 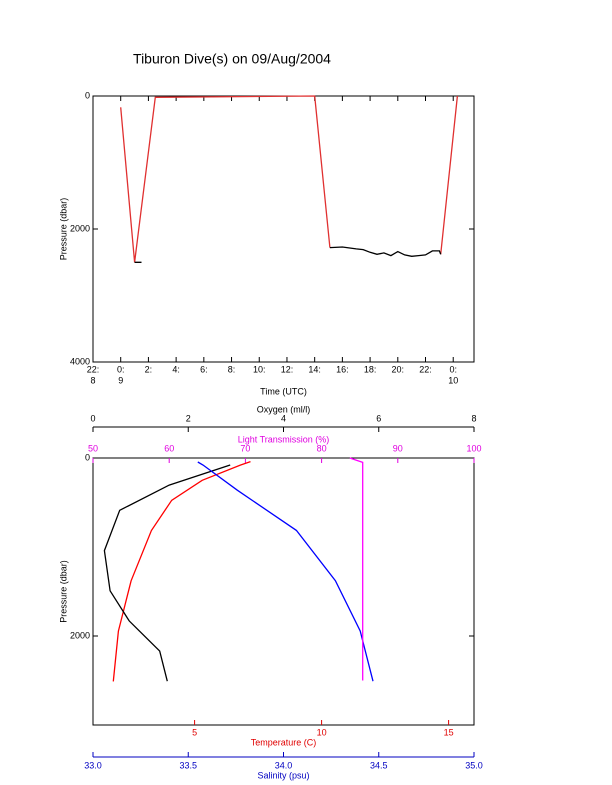 What do you see at coordinates (398, 448) in the screenshot?
I see `x-tick-label: 90` at bounding box center [398, 448].